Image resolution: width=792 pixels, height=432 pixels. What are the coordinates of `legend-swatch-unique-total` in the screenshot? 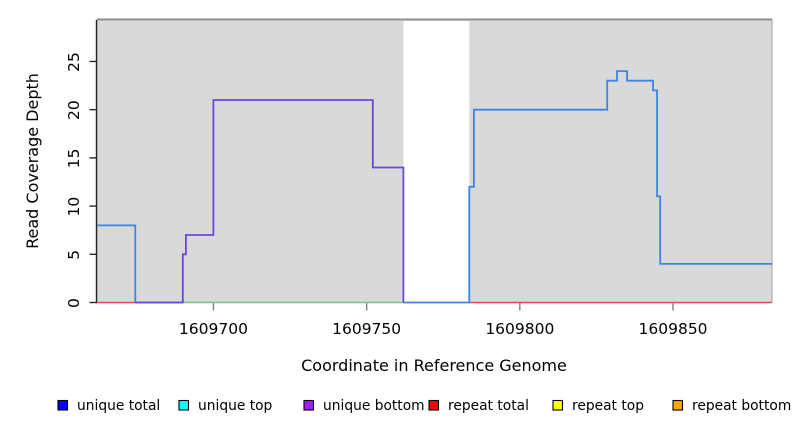 It's located at (63, 405).